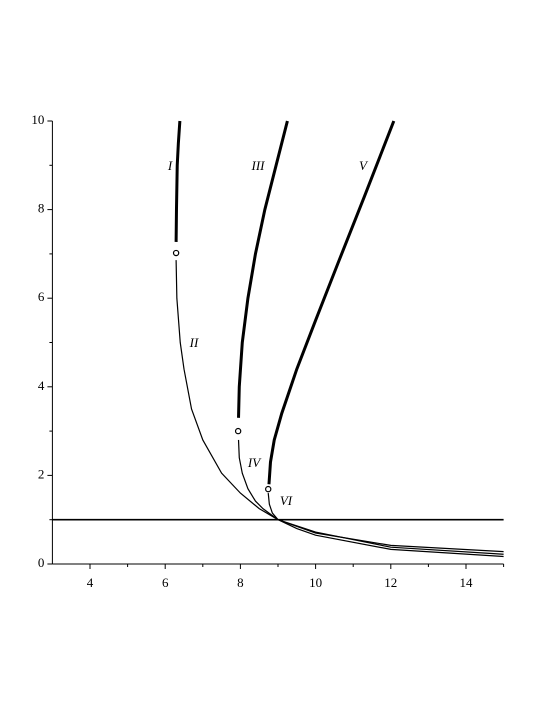  Describe the element at coordinates (41, 296) in the screenshot. I see `y-tick-label: 6` at that location.